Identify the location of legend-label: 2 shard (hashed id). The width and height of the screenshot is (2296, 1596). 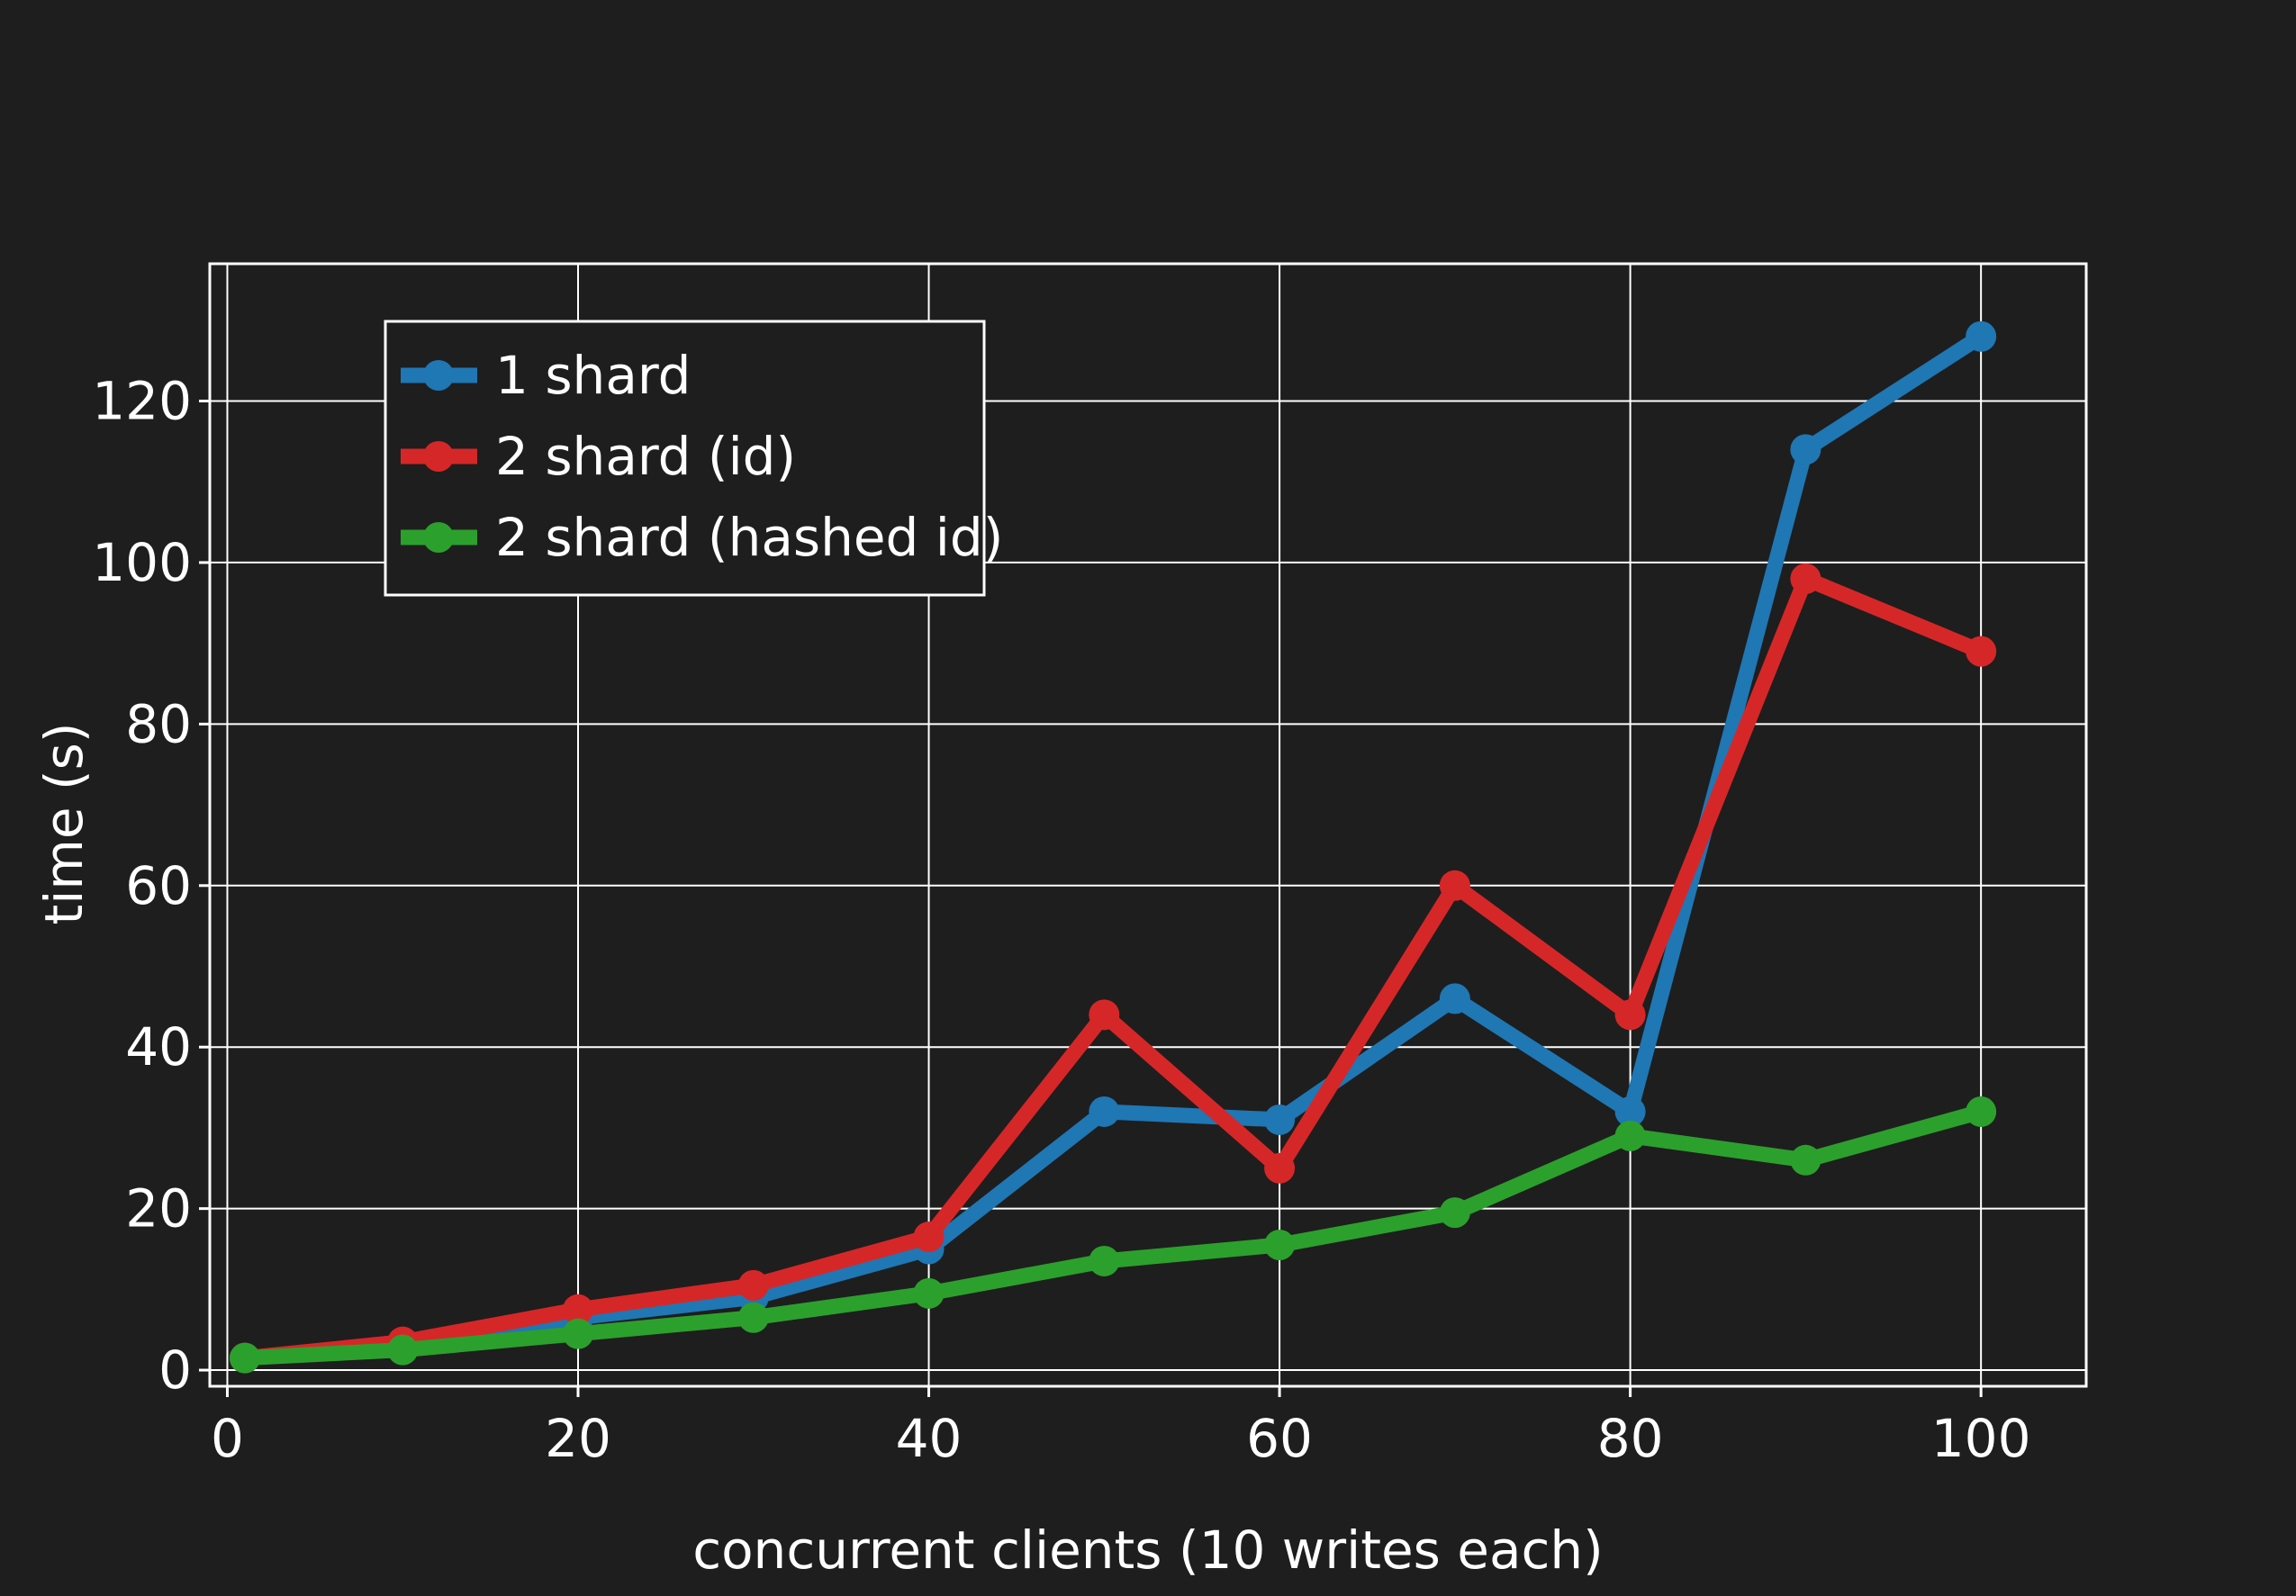
(749, 537).